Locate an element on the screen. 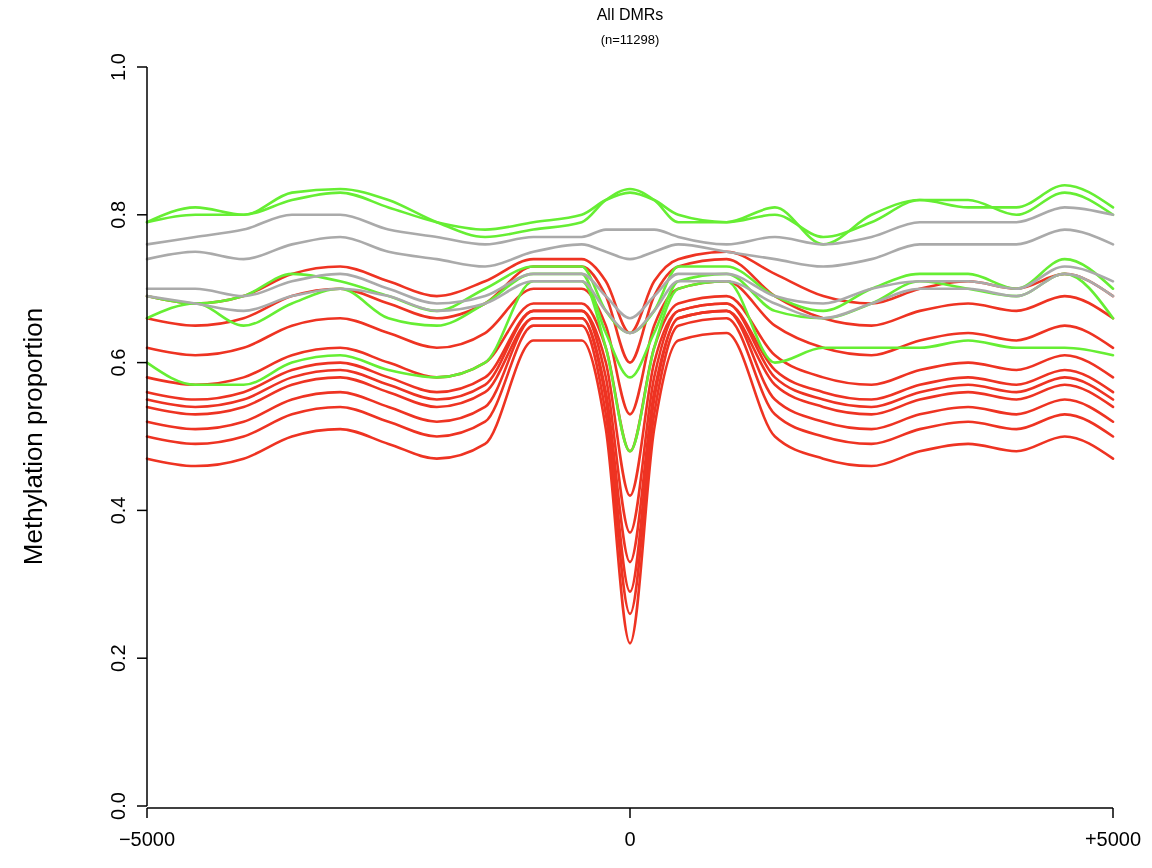 This screenshot has width=1152, height=868. x-tick-label: 0 is located at coordinates (630, 839).